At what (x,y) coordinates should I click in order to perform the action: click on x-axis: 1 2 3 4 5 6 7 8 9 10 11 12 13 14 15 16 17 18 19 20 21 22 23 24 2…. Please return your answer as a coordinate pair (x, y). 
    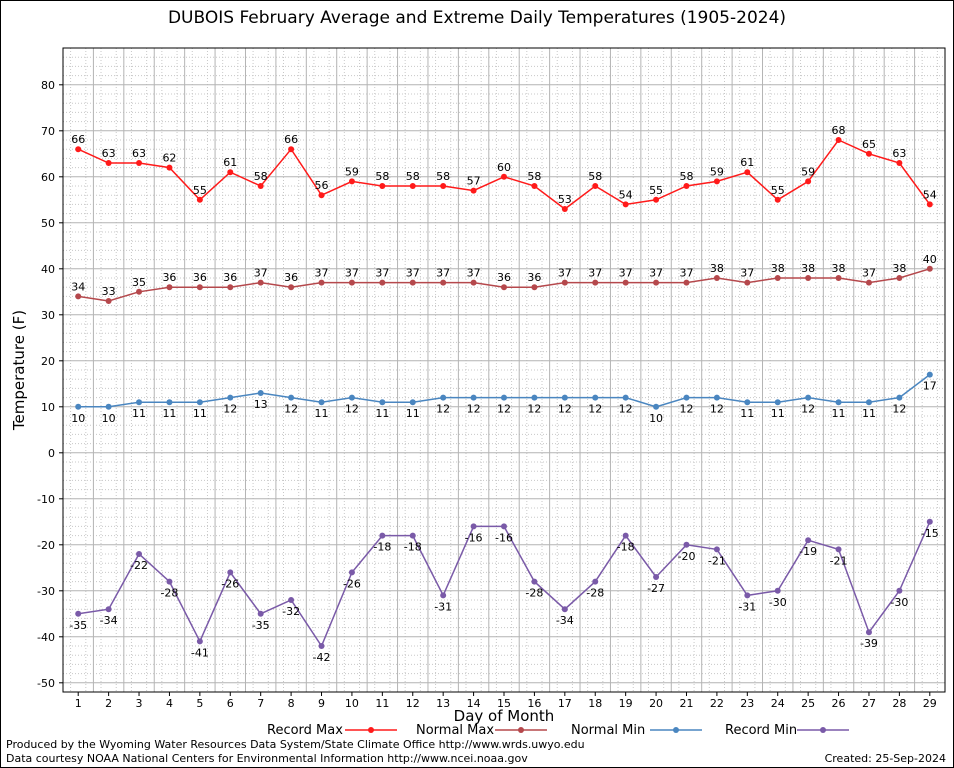
    Looking at the image, I should click on (506, 701).